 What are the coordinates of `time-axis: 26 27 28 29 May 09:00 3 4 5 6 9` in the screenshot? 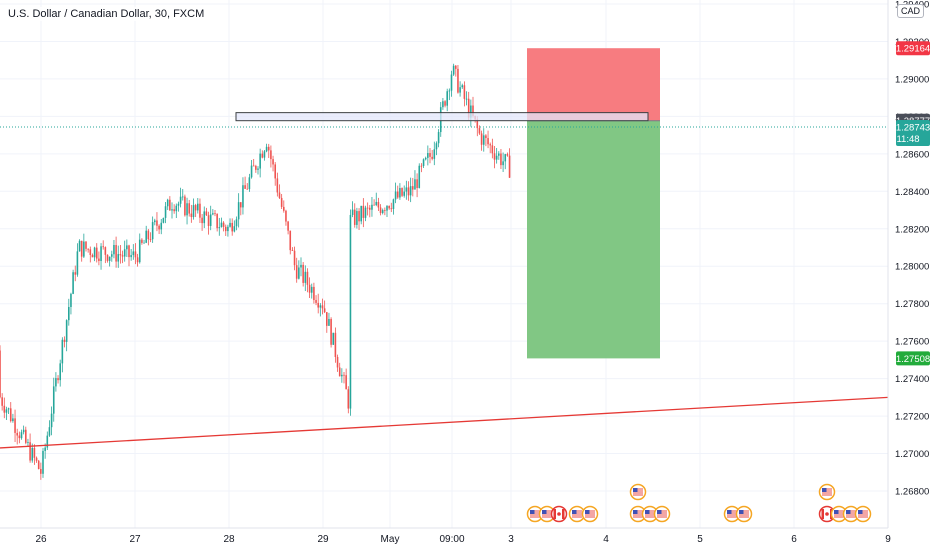 It's located at (463, 539).